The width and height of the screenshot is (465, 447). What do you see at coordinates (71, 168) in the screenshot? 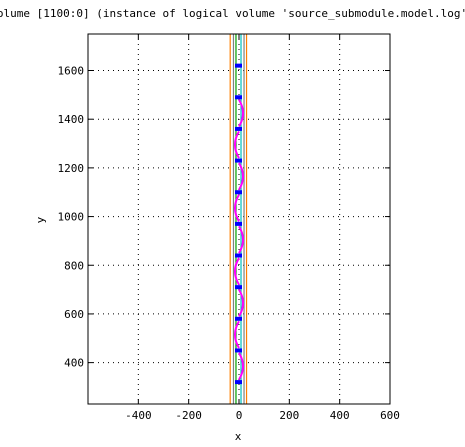
I see `y-tick-label: 1200` at bounding box center [71, 168].